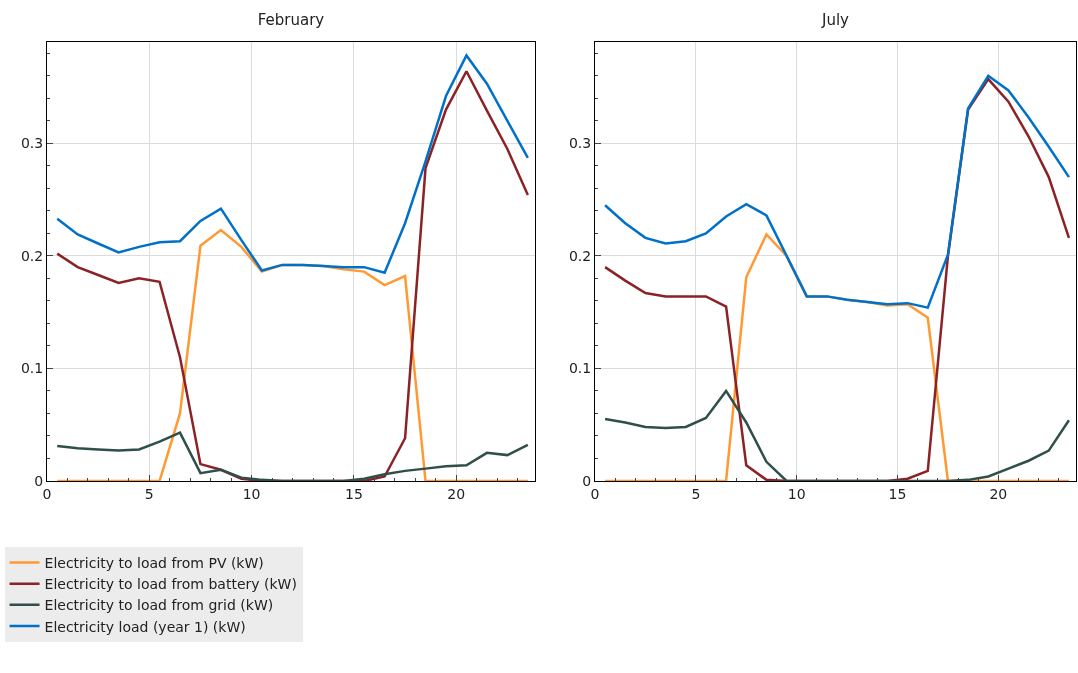 The width and height of the screenshot is (1078, 673). I want to click on legend-label: Electricity to load from battery (kW), so click(170, 584).